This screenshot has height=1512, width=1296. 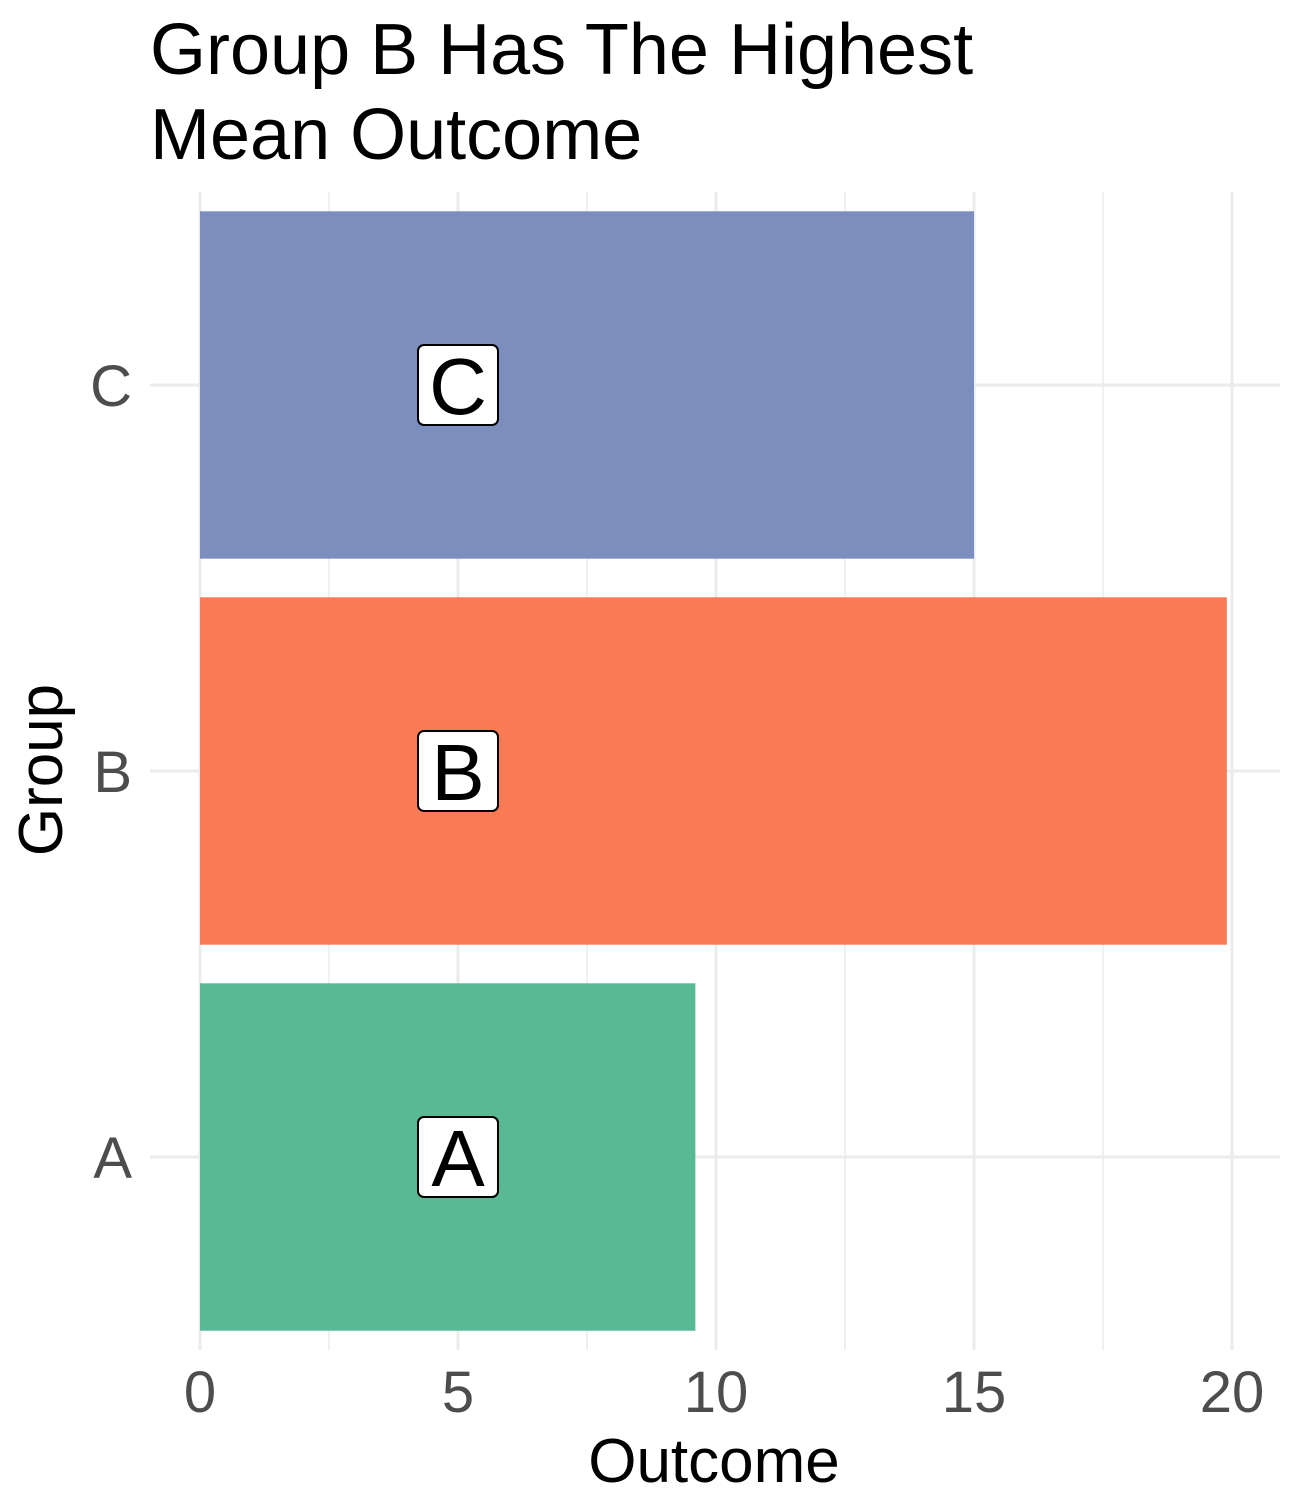 What do you see at coordinates (111, 386) in the screenshot?
I see `y-tick-label: C` at bounding box center [111, 386].